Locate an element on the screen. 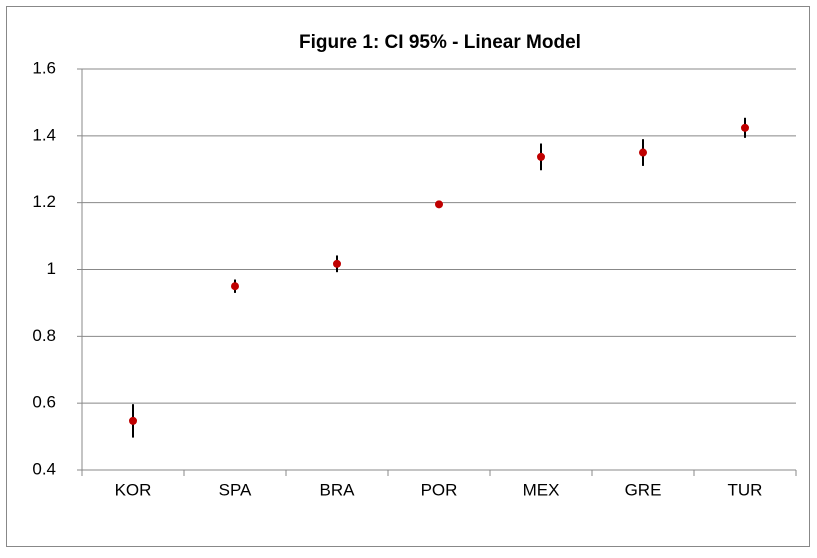  y-tick-label: 0.8 is located at coordinates (44, 335).